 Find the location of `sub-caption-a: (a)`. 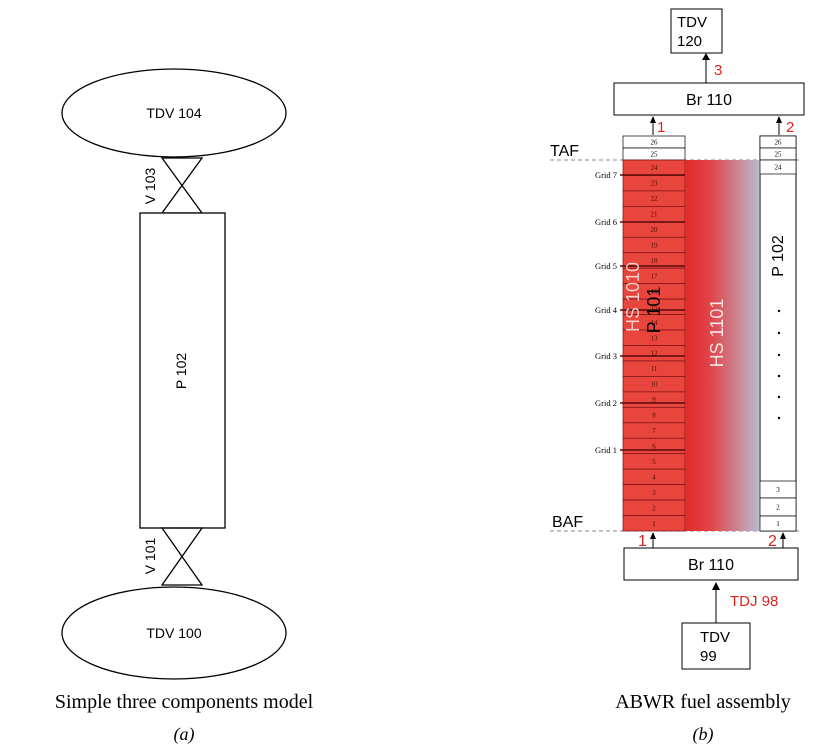

sub-caption-a: (a) is located at coordinates (184, 734).